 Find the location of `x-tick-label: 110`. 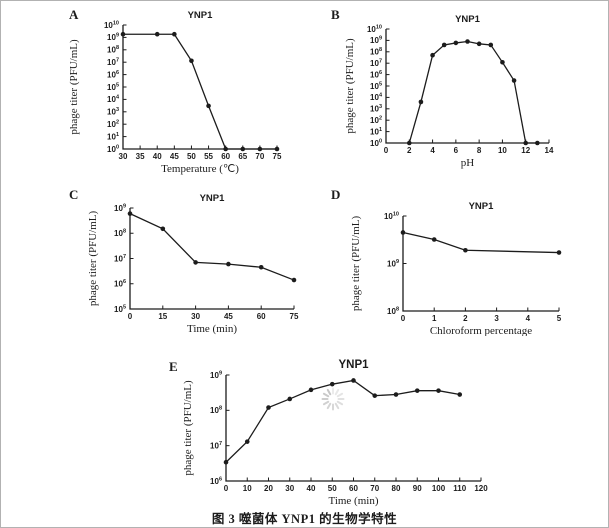

x-tick-label: 110 is located at coordinates (459, 488).